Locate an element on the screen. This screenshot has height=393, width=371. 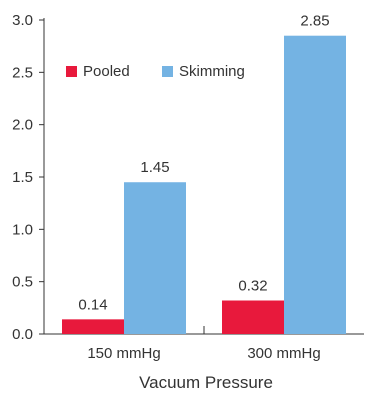
legend-swatch-skimming is located at coordinates (167, 71).